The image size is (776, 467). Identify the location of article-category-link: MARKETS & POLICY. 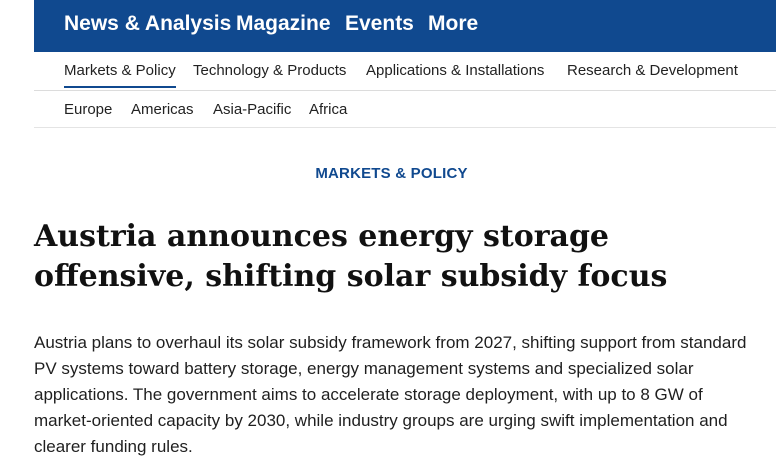
(388, 174).